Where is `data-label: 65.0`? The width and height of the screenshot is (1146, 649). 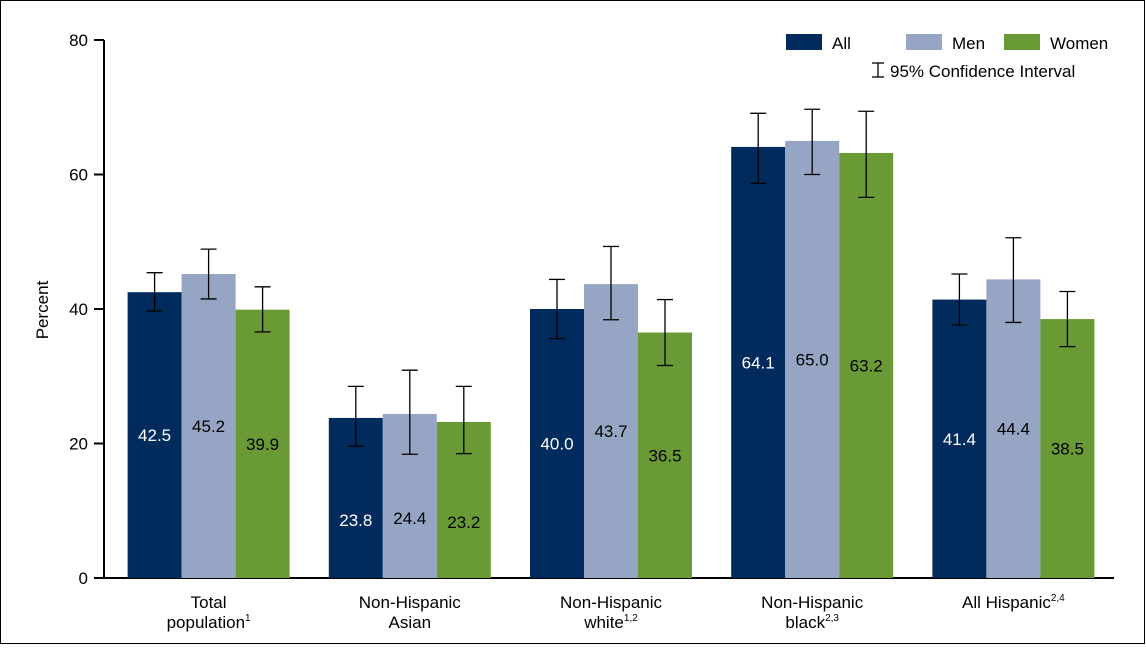 data-label: 65.0 is located at coordinates (812, 359).